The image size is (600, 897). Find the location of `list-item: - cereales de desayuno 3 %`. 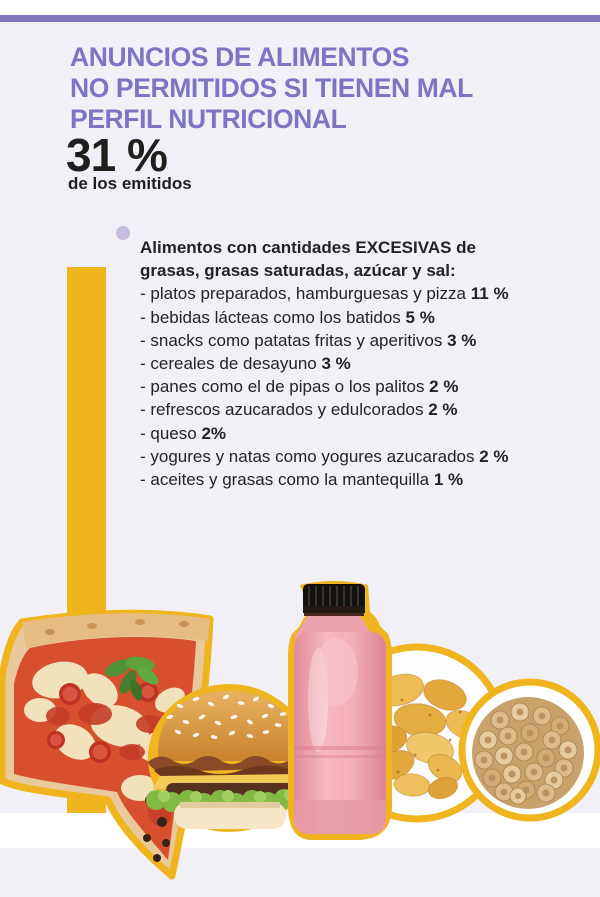

list-item: - cereales de desayuno 3 % is located at coordinates (358, 363).